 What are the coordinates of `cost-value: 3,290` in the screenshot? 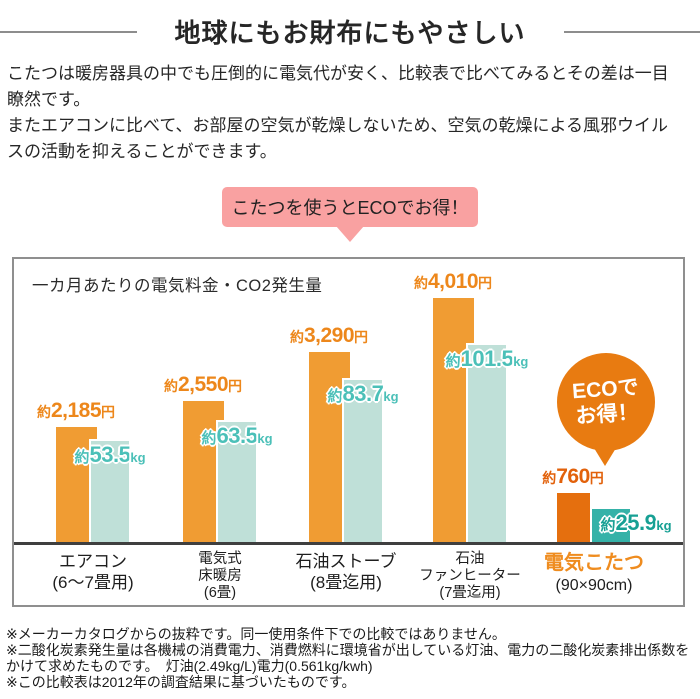 It's located at (329, 335).